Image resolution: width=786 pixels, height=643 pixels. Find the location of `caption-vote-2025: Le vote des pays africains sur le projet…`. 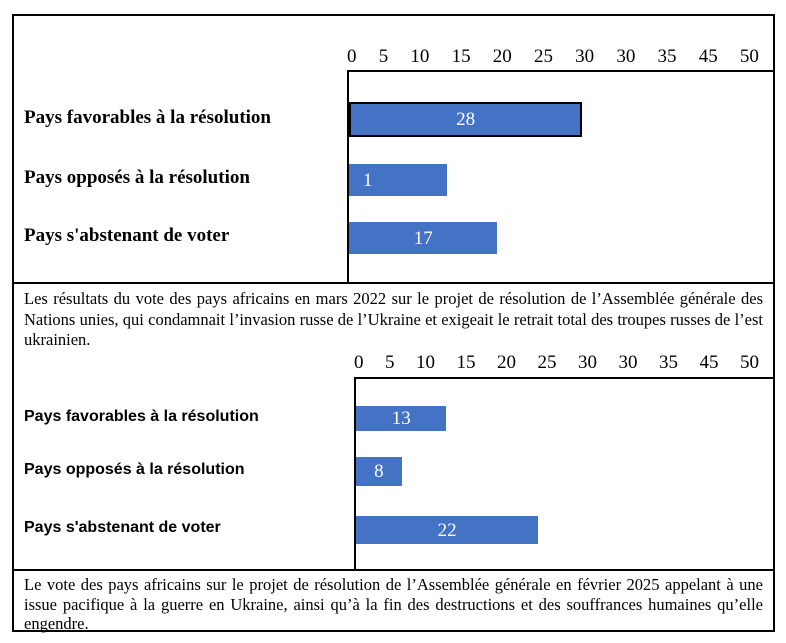

caption-vote-2025: Le vote des pays africains sur le projet… is located at coordinates (393, 601).